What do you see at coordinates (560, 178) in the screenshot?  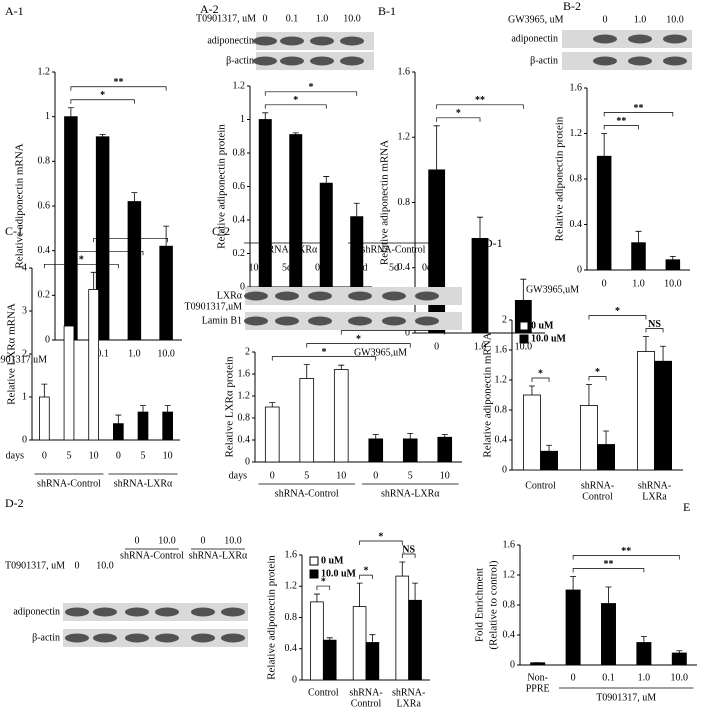 I see `y-axis-label: Relative adiponectin protein` at bounding box center [560, 178].